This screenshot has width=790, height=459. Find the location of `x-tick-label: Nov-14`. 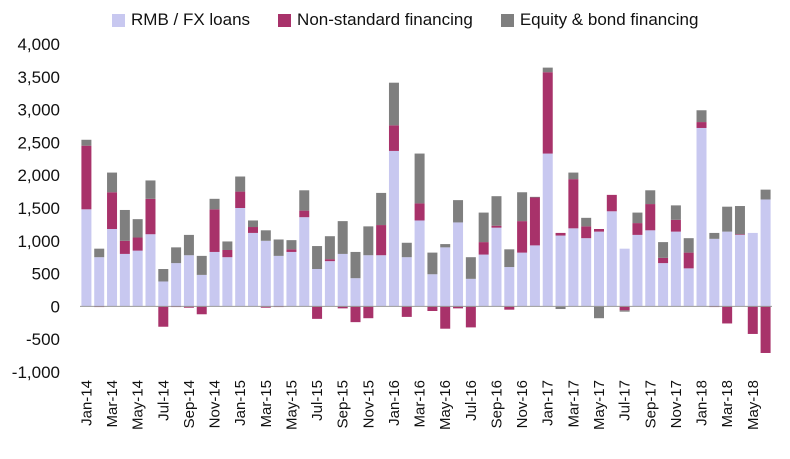

x-tick-label: Nov-14 is located at coordinates (215, 404).